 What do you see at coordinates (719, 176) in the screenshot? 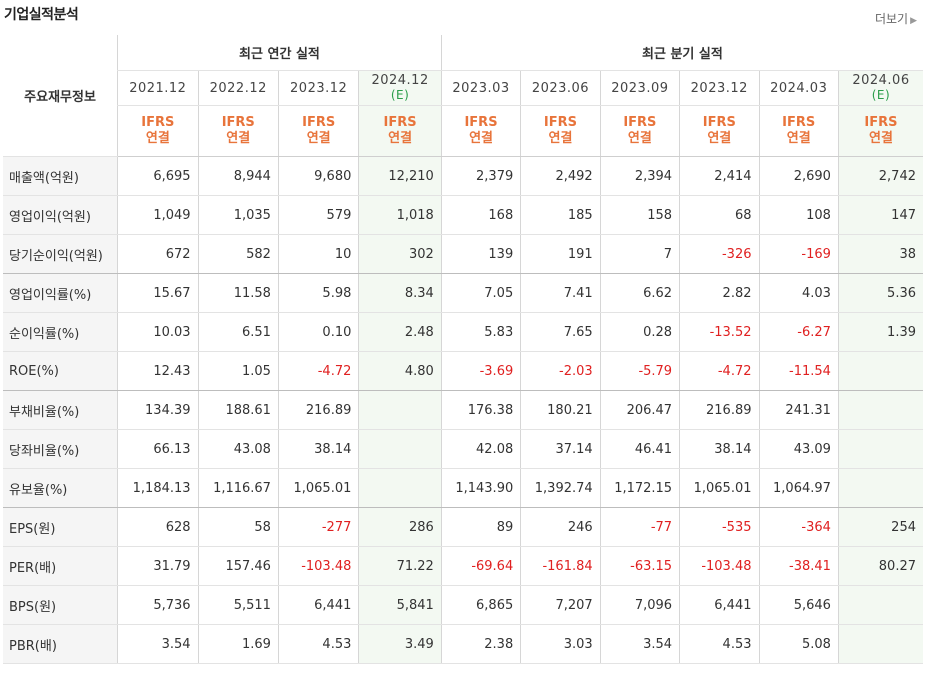
I see `table-cell: 2,414` at bounding box center [719, 176].